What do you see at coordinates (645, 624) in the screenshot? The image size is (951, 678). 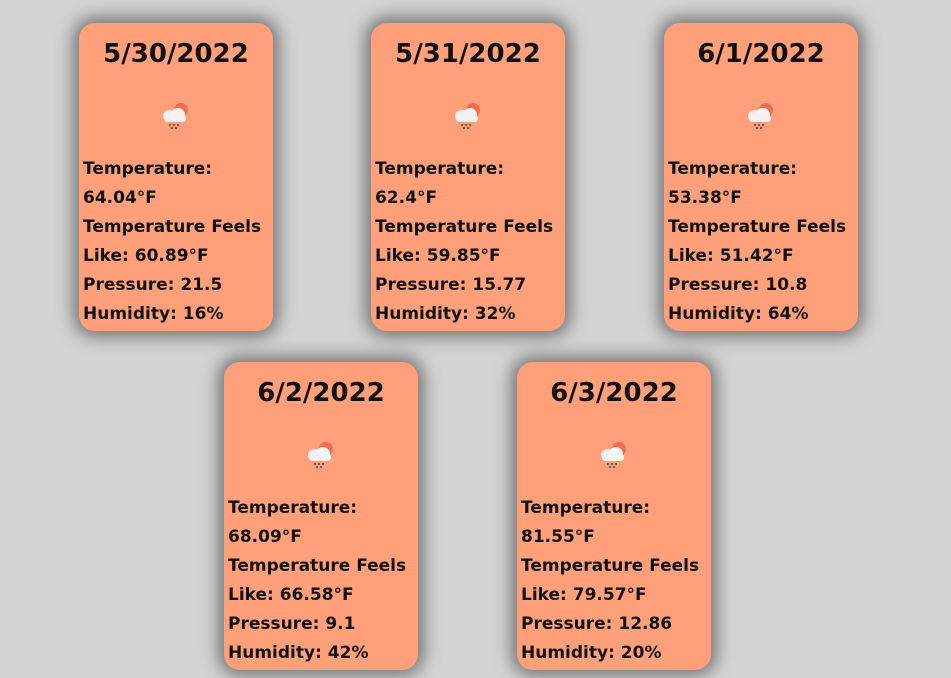 I see `pressure-value: 12.86` at bounding box center [645, 624].